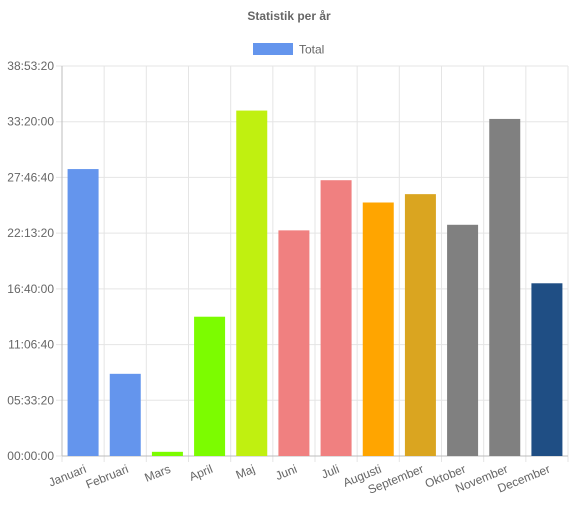  Describe the element at coordinates (294, 343) in the screenshot. I see `bar-juni` at that location.